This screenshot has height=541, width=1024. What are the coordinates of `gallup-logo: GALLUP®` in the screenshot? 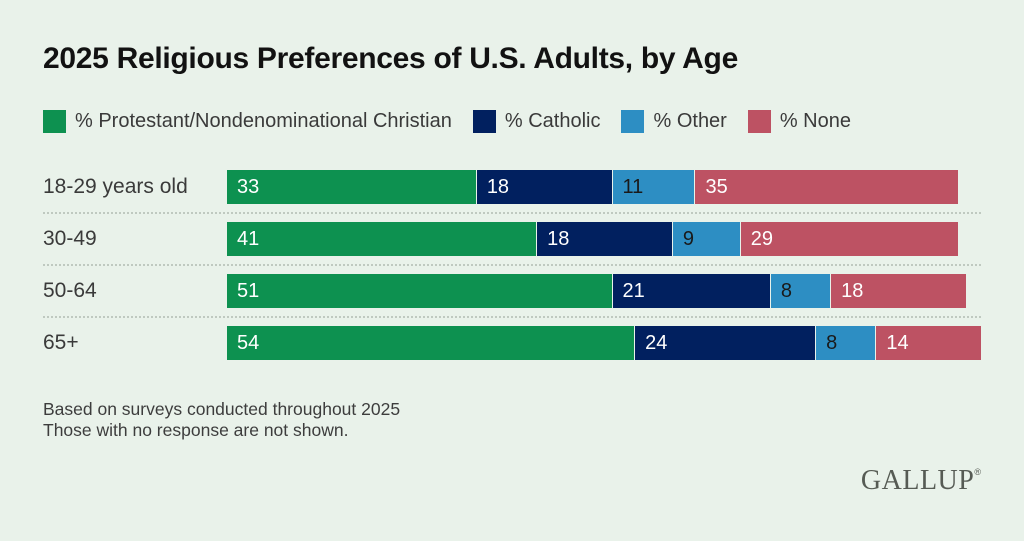 It's located at (921, 481).